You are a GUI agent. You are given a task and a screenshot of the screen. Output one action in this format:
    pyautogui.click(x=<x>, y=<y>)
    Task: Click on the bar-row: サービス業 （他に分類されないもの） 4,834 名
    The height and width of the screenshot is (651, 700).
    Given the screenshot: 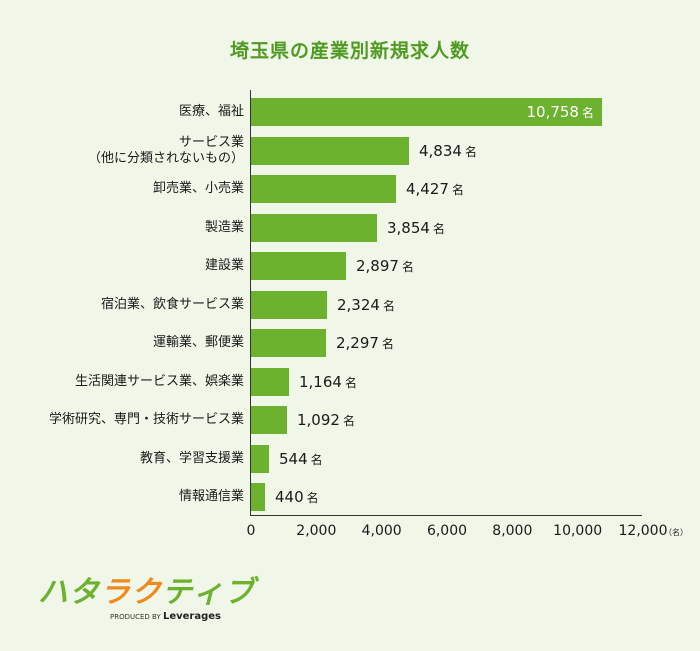 What is the action you would take?
    pyautogui.click(x=350, y=150)
    